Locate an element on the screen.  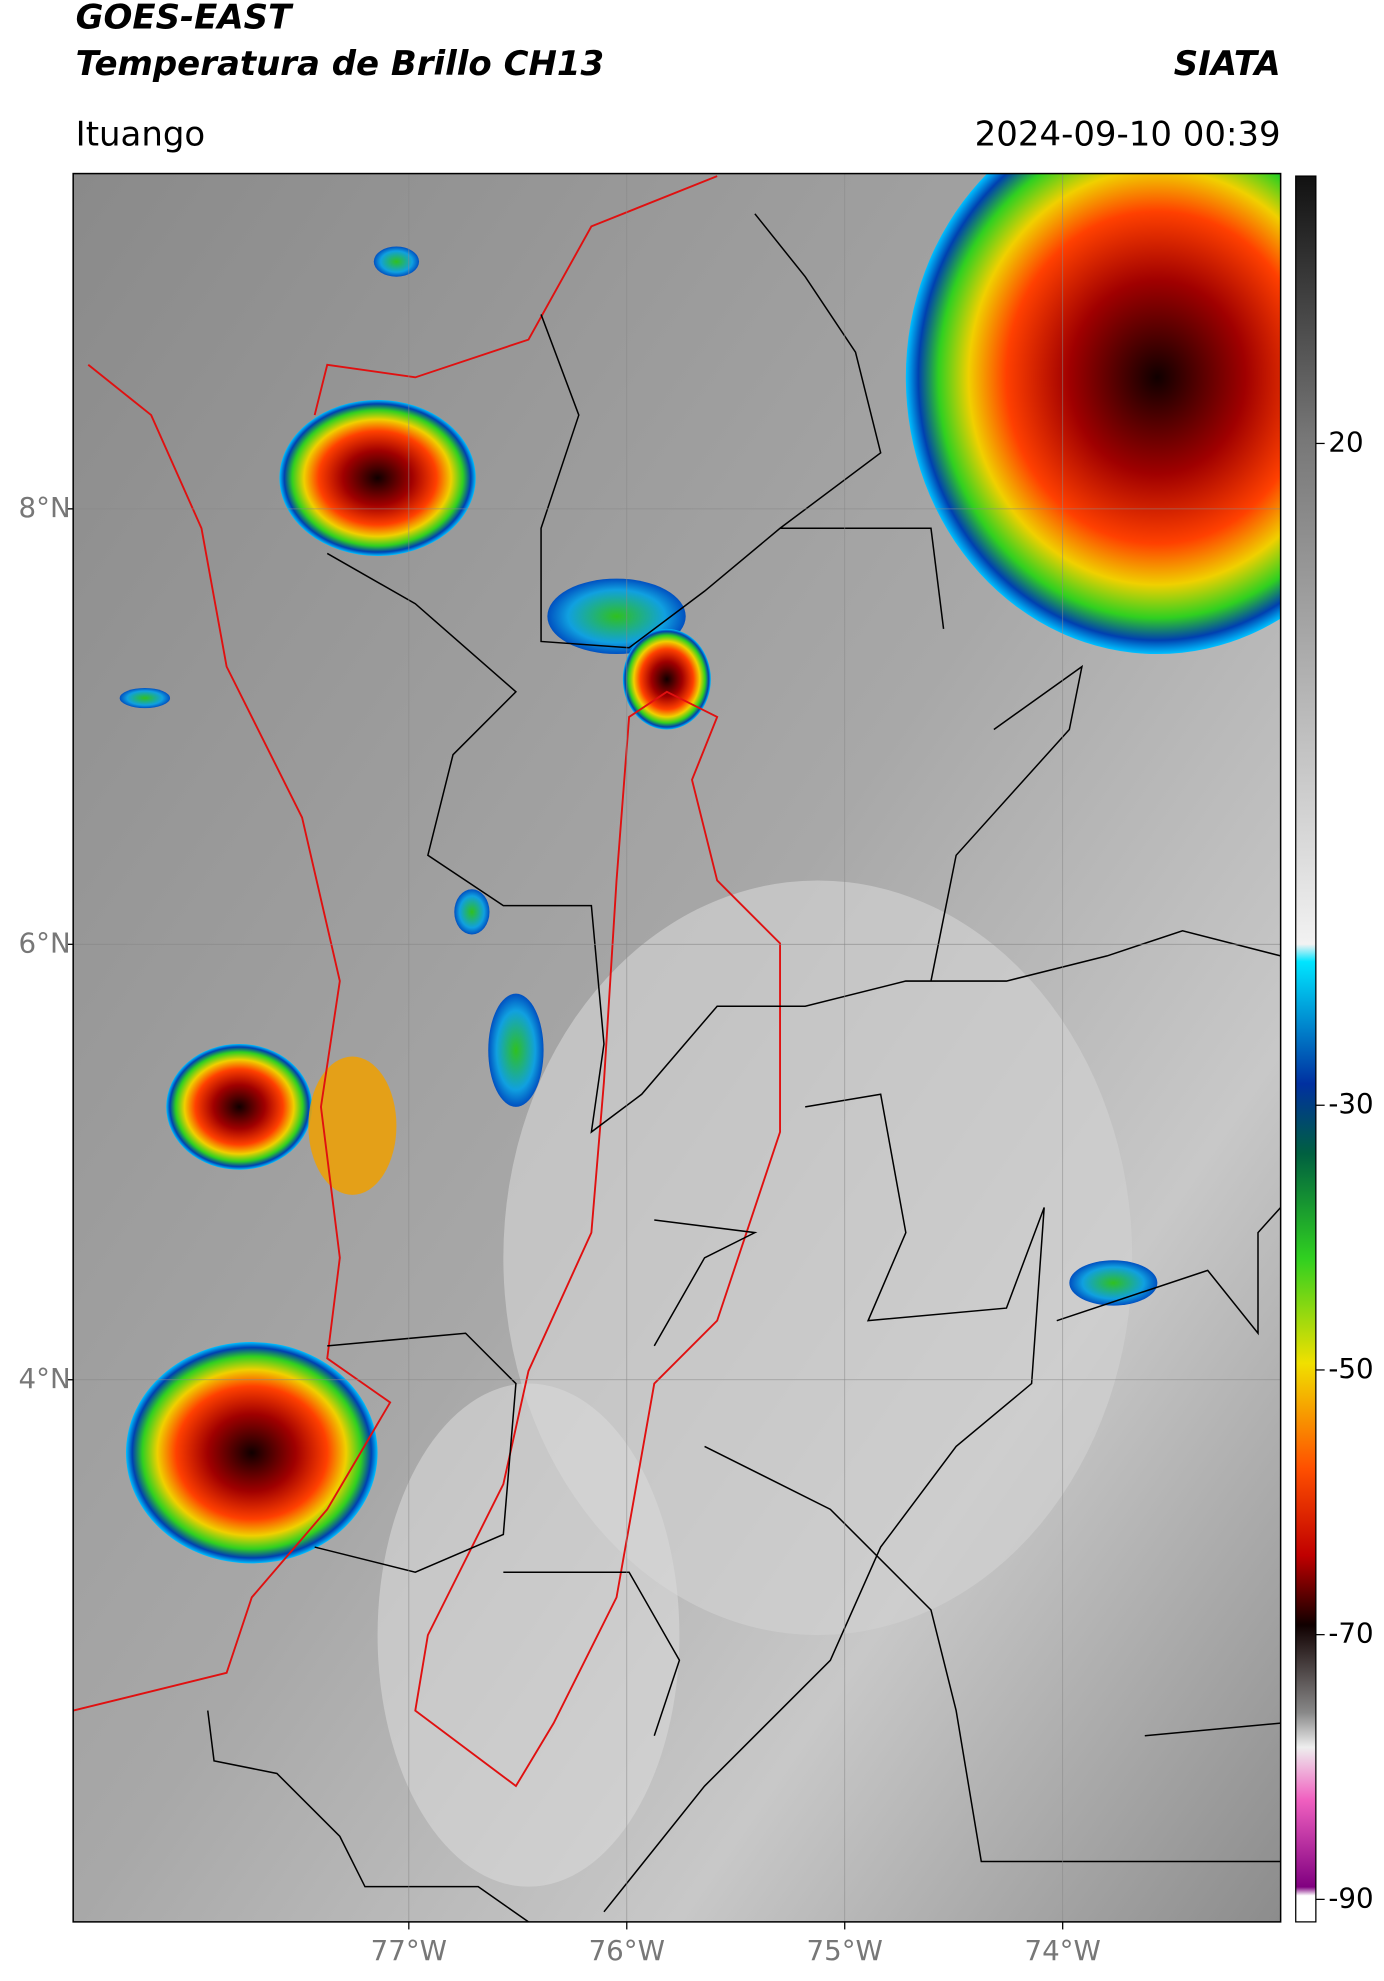
location: Ituango is located at coordinates (141, 134).